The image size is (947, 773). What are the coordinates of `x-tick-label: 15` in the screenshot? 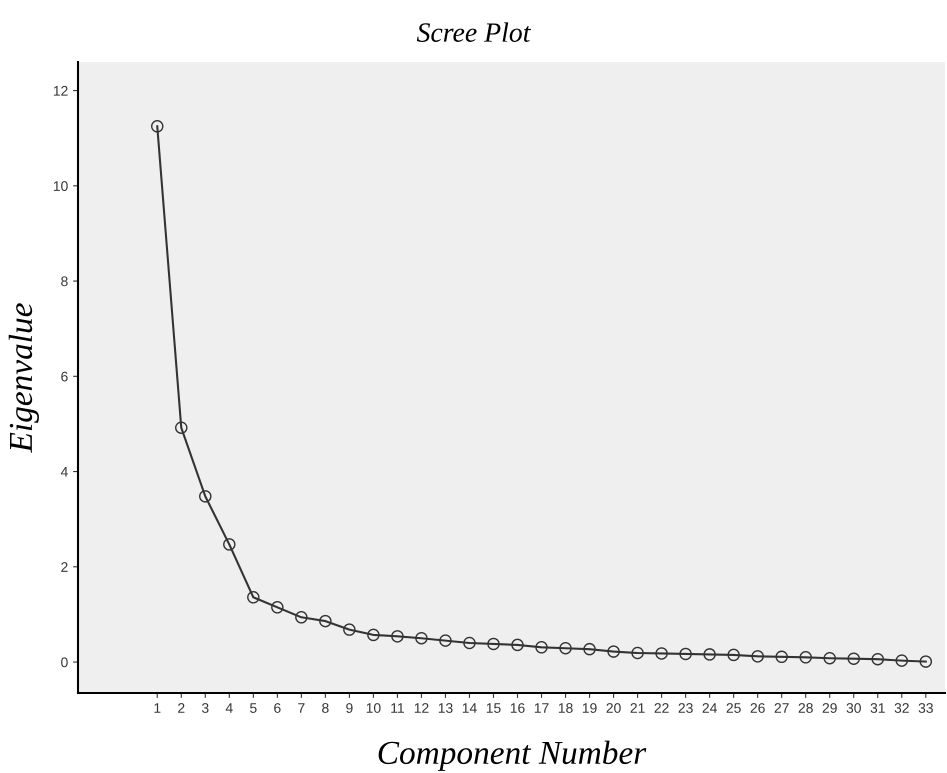 It's located at (493, 708).